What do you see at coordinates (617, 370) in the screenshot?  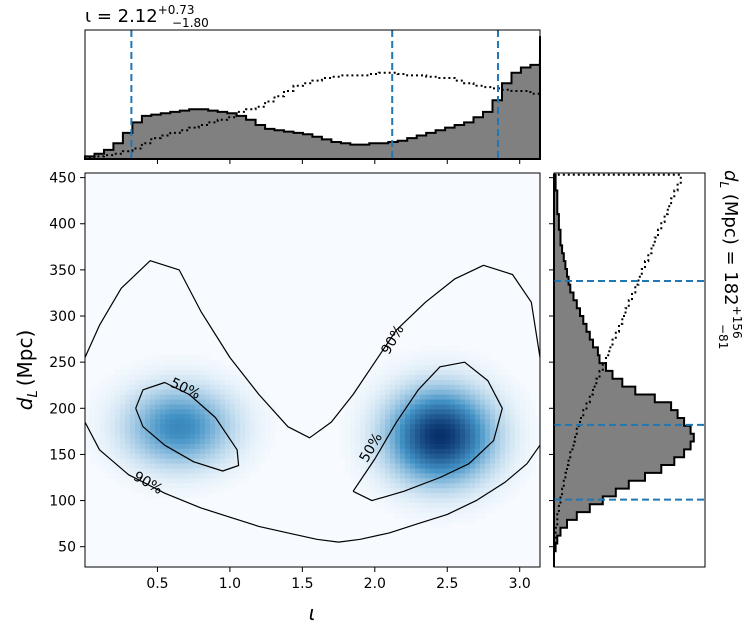 I see `right-prior-histogram` at bounding box center [617, 370].